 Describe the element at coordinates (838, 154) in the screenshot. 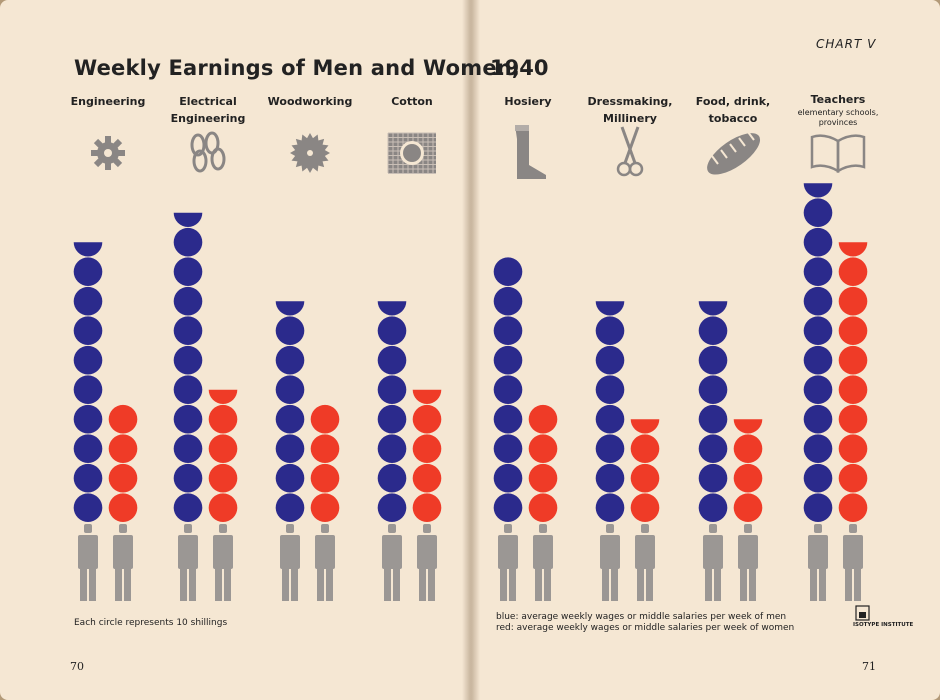

I see `book-icon` at that location.